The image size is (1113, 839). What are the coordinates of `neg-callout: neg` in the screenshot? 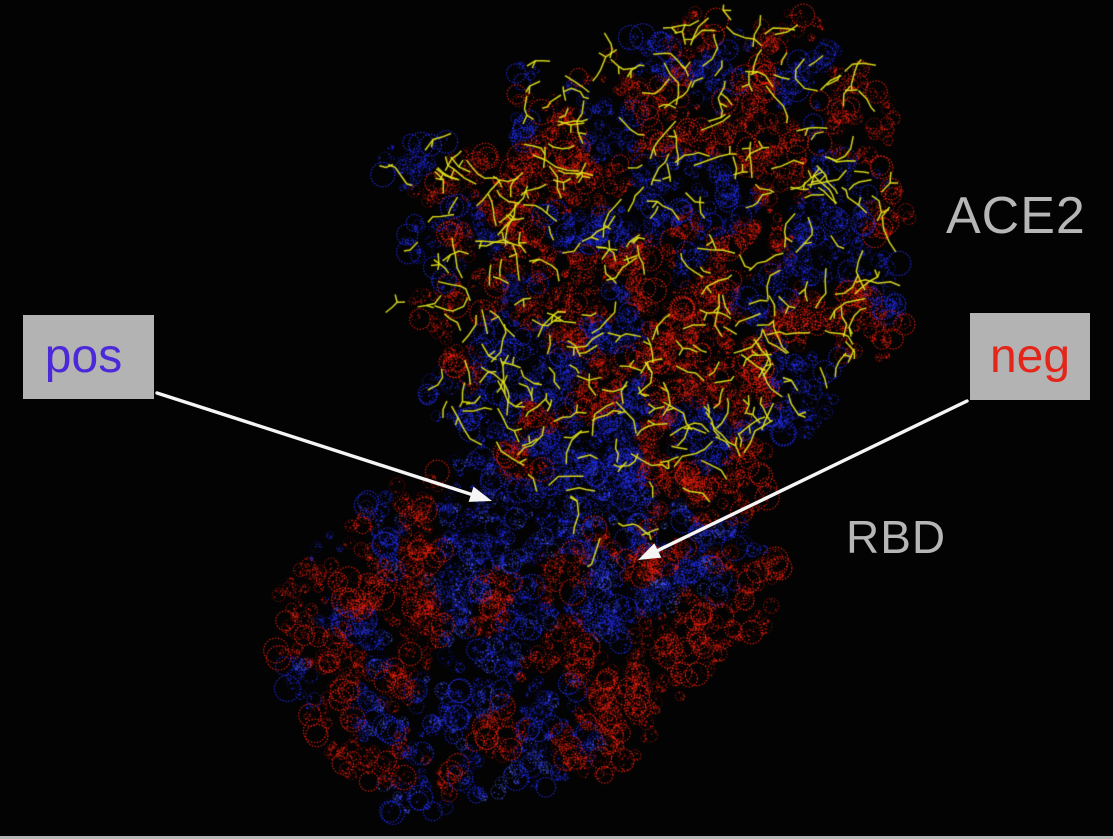 It's located at (1030, 356).